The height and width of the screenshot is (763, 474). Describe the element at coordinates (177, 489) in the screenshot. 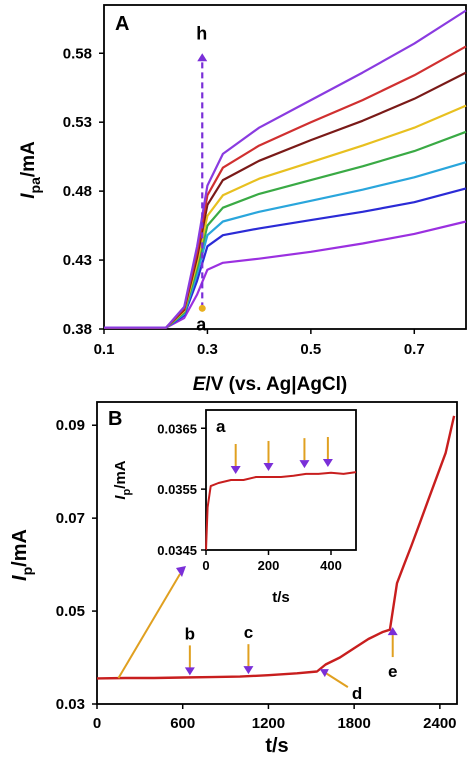

I see `y-tick-label: 0.0355` at that location.